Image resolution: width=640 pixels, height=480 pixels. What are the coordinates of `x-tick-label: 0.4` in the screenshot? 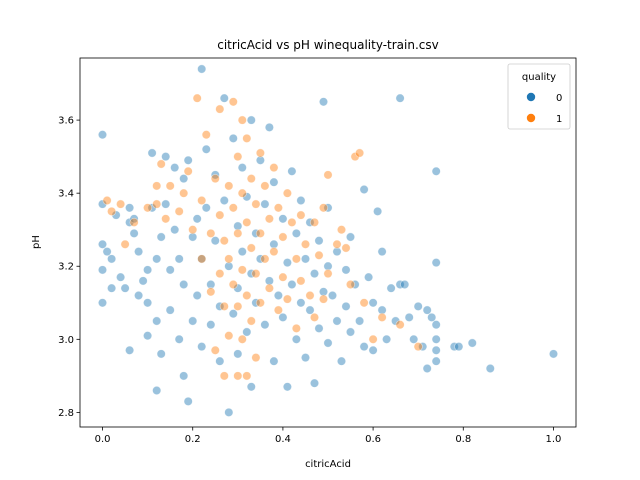 It's located at (283, 439).